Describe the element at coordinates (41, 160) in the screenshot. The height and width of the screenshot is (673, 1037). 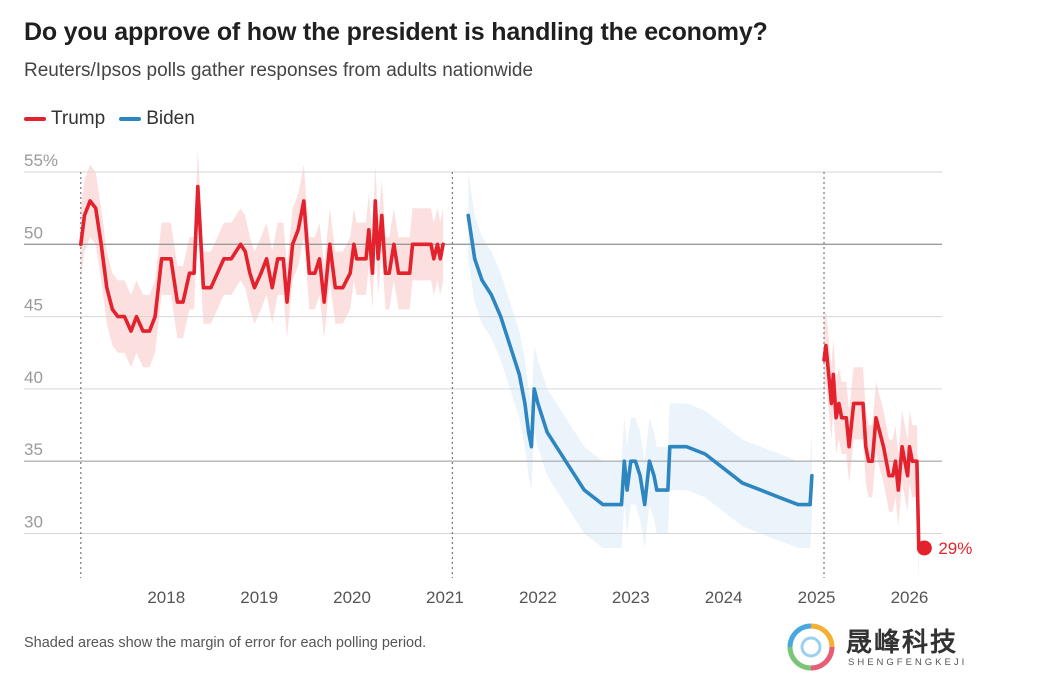
I see `y-tick-label-55: 55%` at that location.